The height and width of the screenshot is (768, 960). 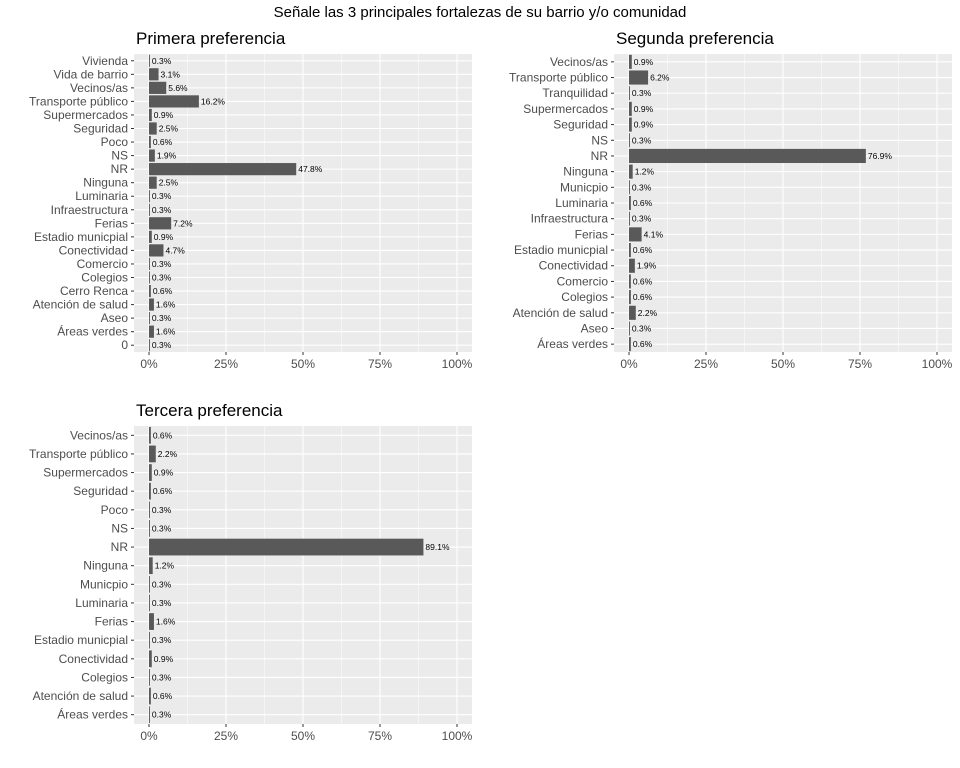 What do you see at coordinates (183, 223) in the screenshot?
I see `data-label: 7.2%` at bounding box center [183, 223].